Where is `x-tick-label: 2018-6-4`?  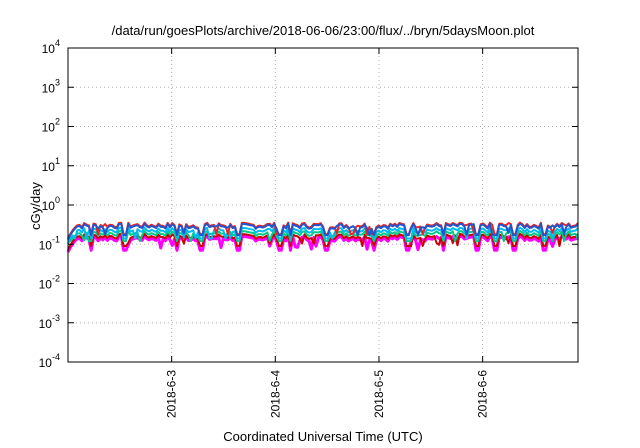 x-tick-label: 2018-6-4 is located at coordinates (275, 394).